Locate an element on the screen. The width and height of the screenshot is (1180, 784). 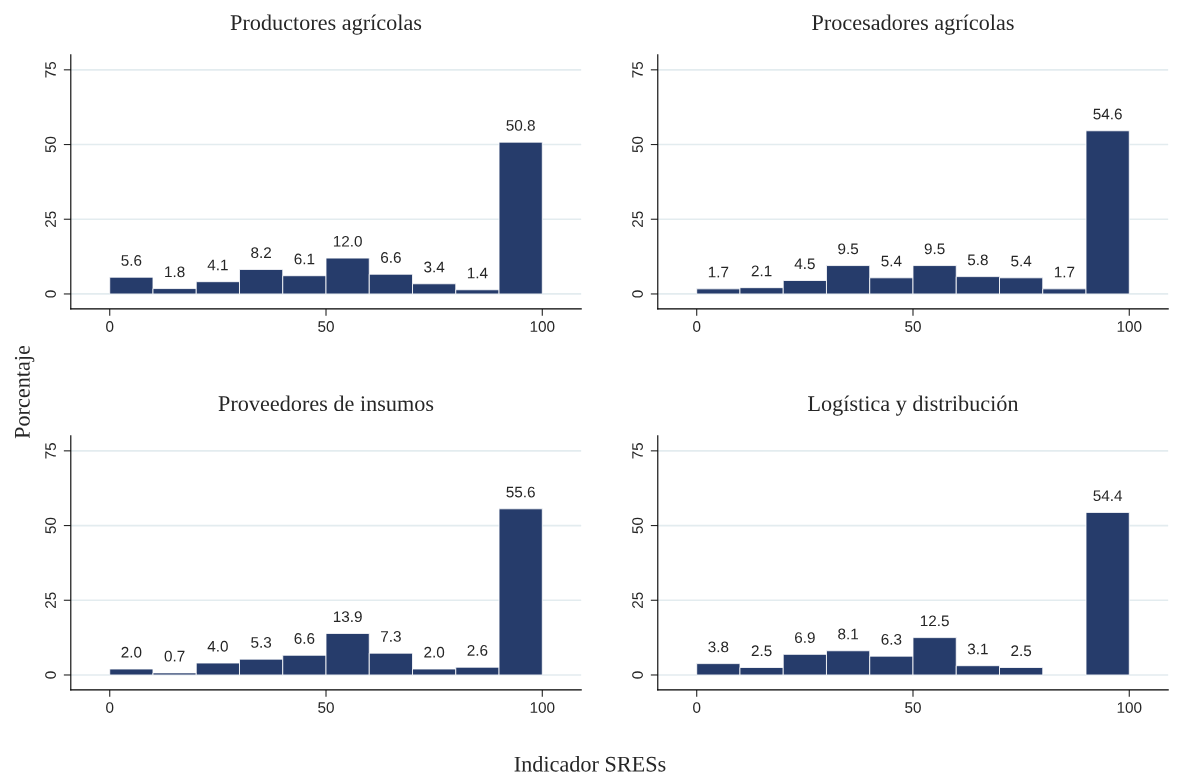
chart-title: Procesadores agrícolas is located at coordinates (913, 24).